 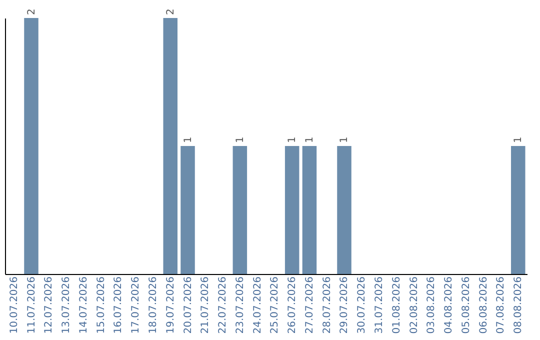 I want to click on x-tick-label: 23.07.2026, so click(x=240, y=305).